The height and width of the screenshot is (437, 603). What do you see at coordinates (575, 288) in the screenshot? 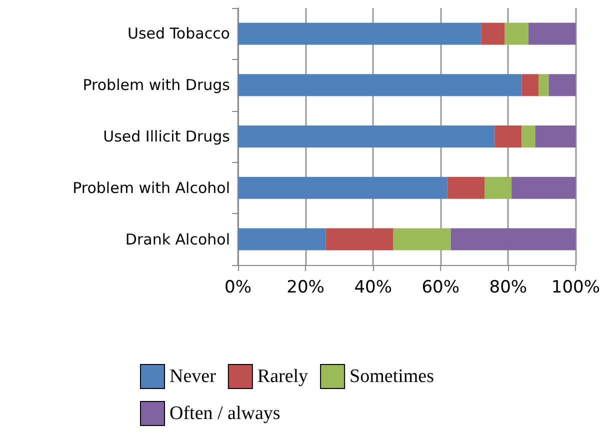
I see `x-tick-label: 100%` at bounding box center [575, 288].